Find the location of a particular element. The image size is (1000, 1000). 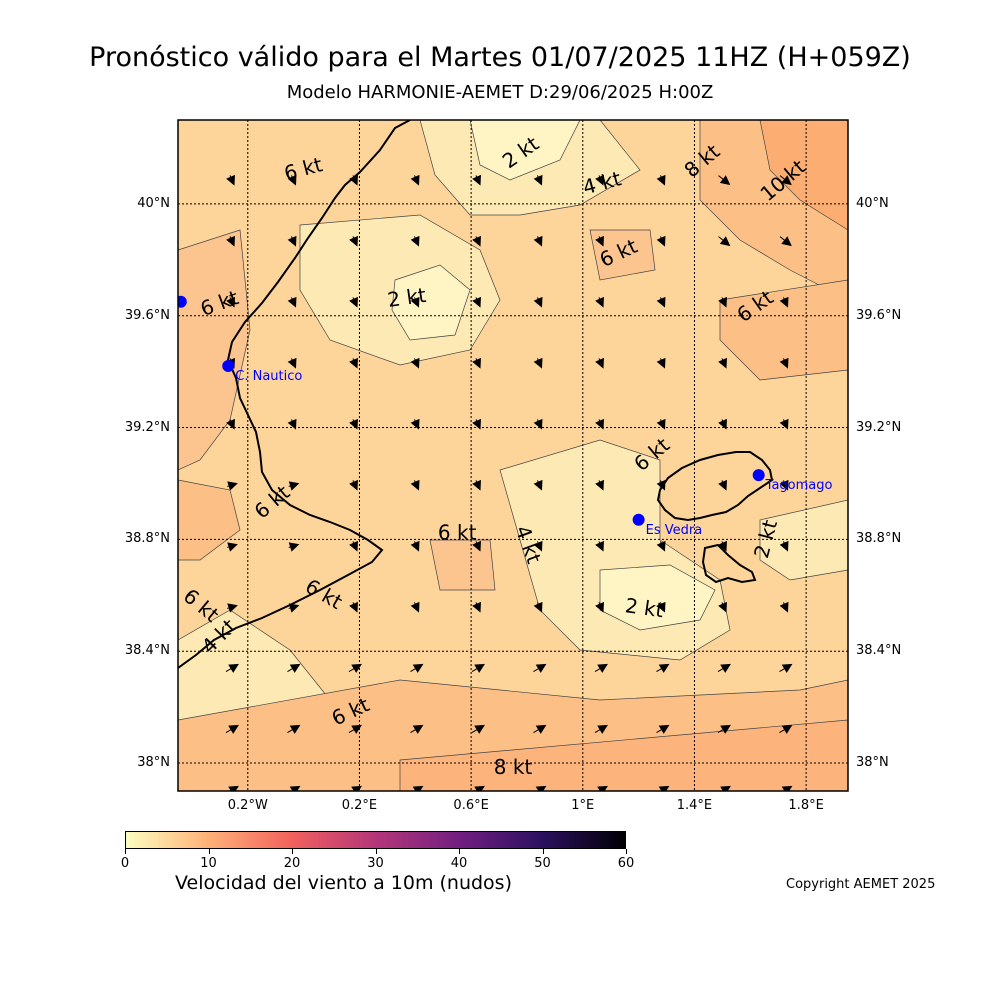

colorbar-tick-label: 20 is located at coordinates (292, 863).